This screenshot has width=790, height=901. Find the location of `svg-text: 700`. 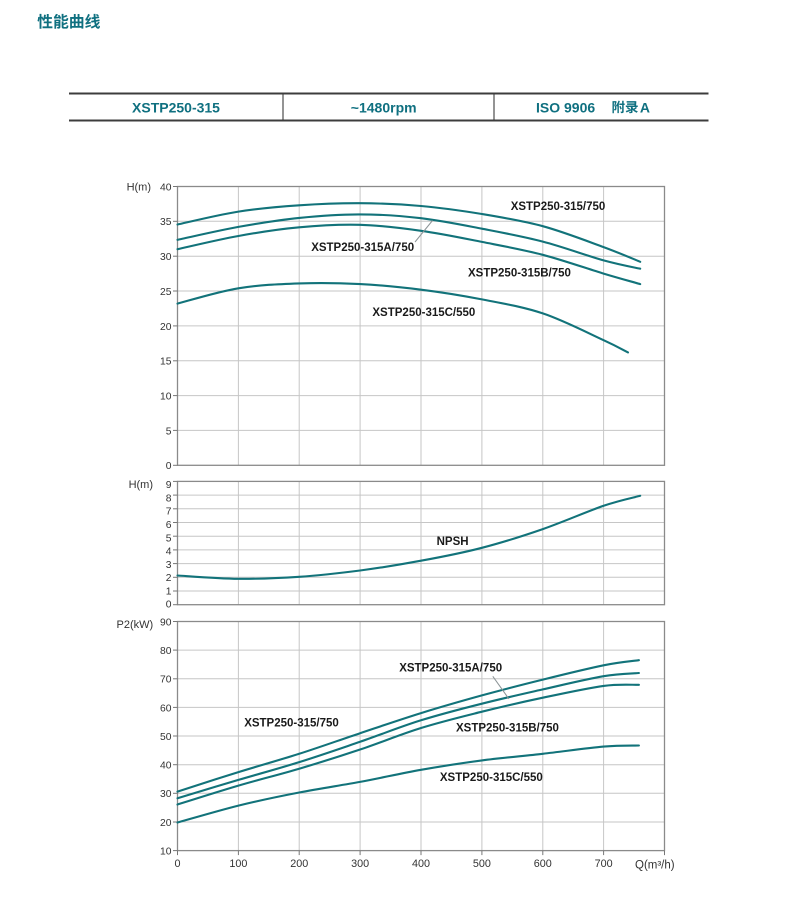

svg-text: 700 is located at coordinates (604, 864).